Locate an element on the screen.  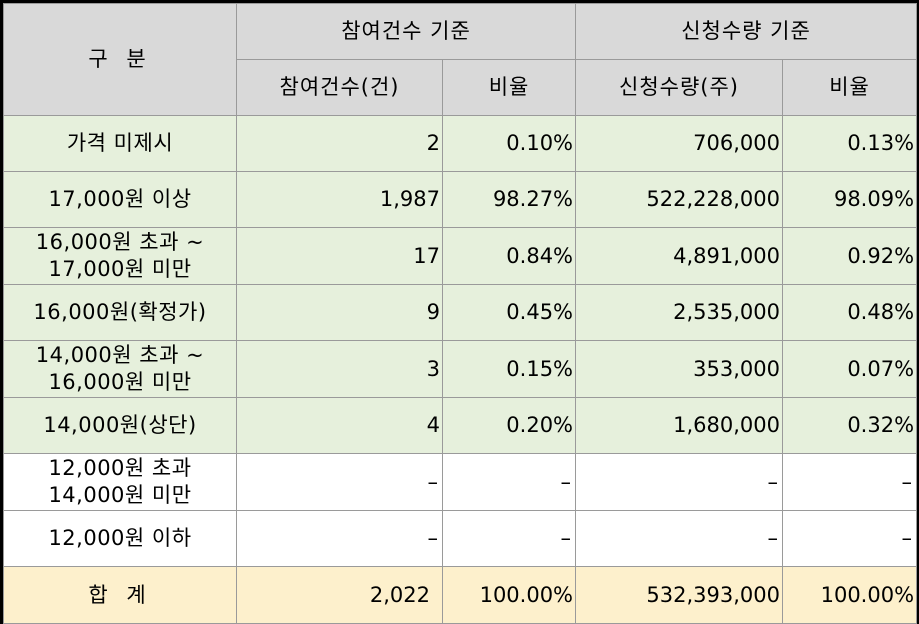
row-label-line-2: 16,000원 미만 is located at coordinates (120, 382).